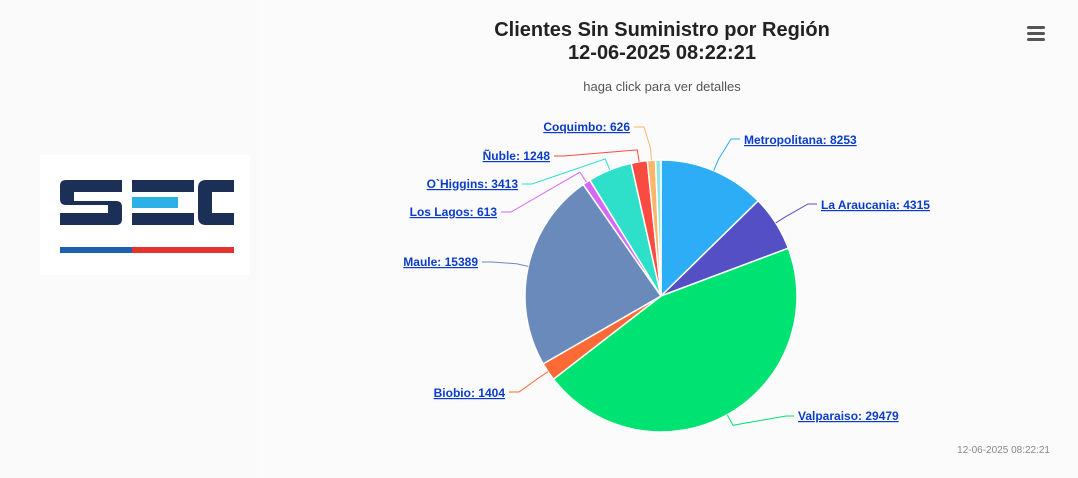 The height and width of the screenshot is (478, 1078). What do you see at coordinates (662, 53) in the screenshot?
I see `chart-title-line2: 12-06-2025 08:22:21` at bounding box center [662, 53].